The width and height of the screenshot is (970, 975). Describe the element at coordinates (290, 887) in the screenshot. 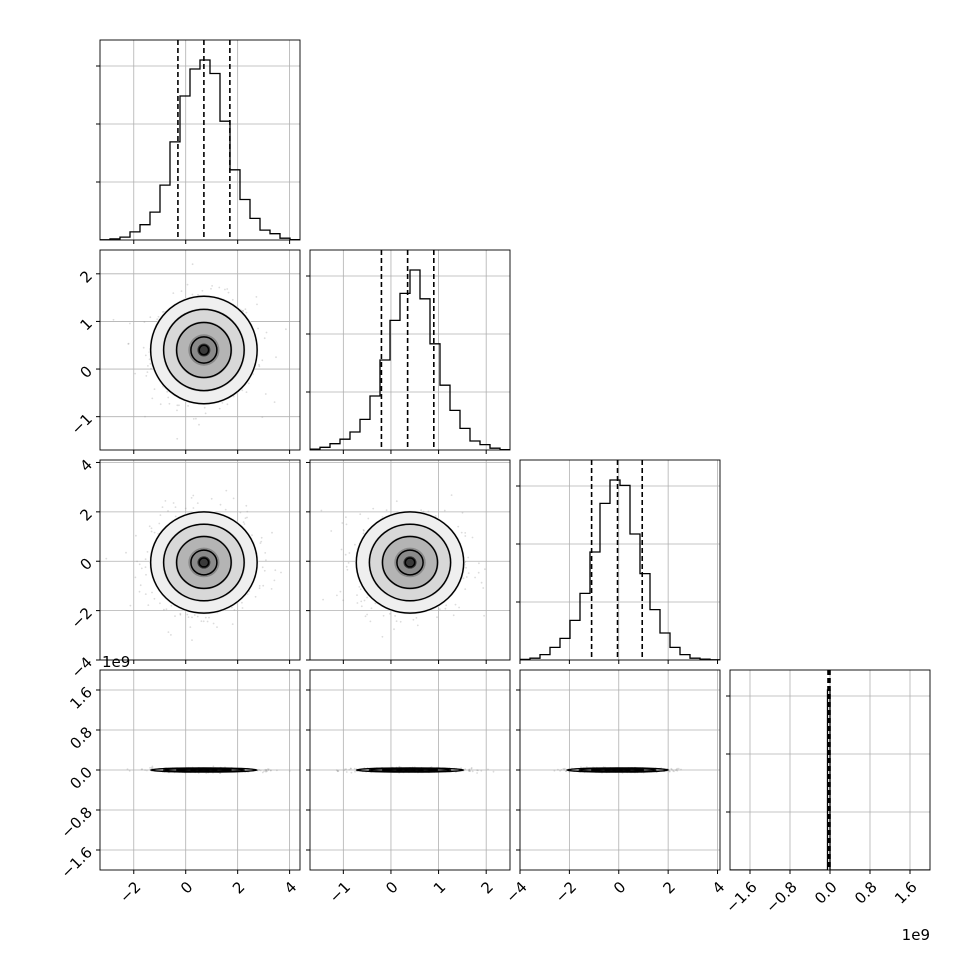

I see `x-tick-label: 4` at that location.